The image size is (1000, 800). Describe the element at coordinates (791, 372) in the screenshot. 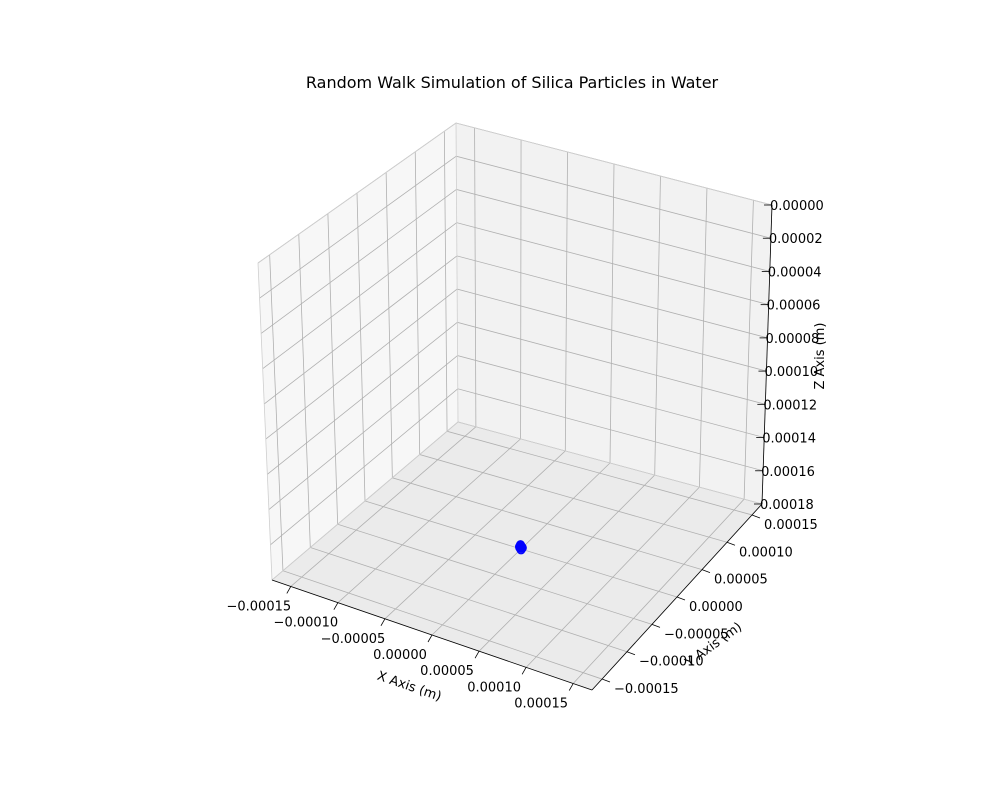

I see `z-tick-label-5: 0.00010` at that location.